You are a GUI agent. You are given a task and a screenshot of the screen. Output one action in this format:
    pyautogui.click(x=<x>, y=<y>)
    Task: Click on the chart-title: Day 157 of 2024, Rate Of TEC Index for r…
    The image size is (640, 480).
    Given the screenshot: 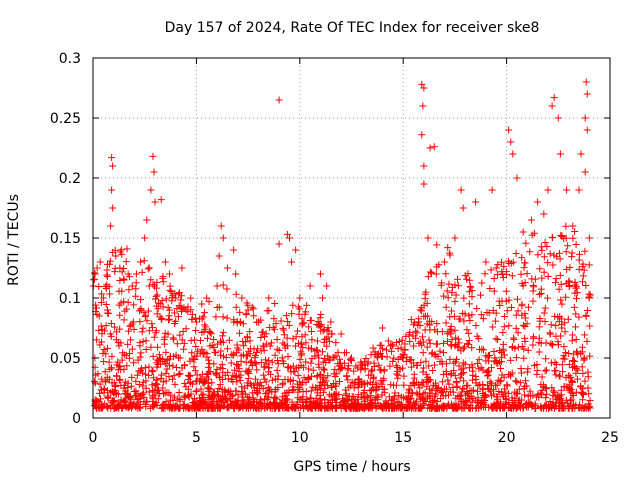 What is the action you would take?
    pyautogui.click(x=352, y=28)
    